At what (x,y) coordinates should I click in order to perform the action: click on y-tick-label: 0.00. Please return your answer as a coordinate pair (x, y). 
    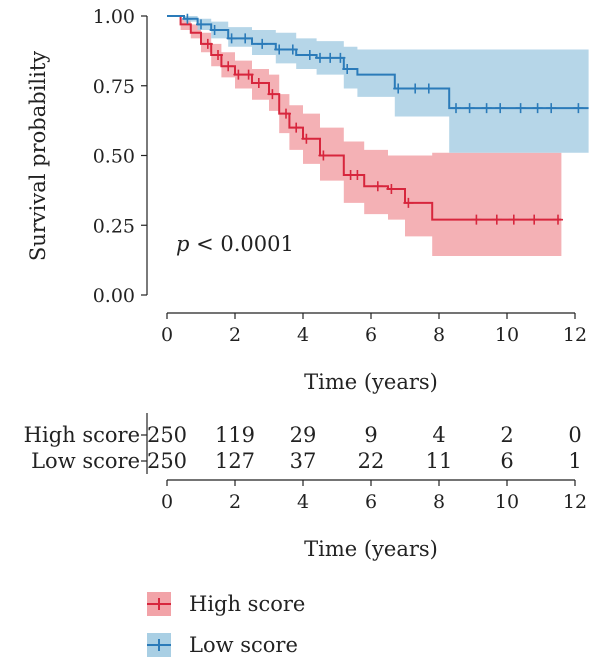
    Looking at the image, I should click on (114, 296).